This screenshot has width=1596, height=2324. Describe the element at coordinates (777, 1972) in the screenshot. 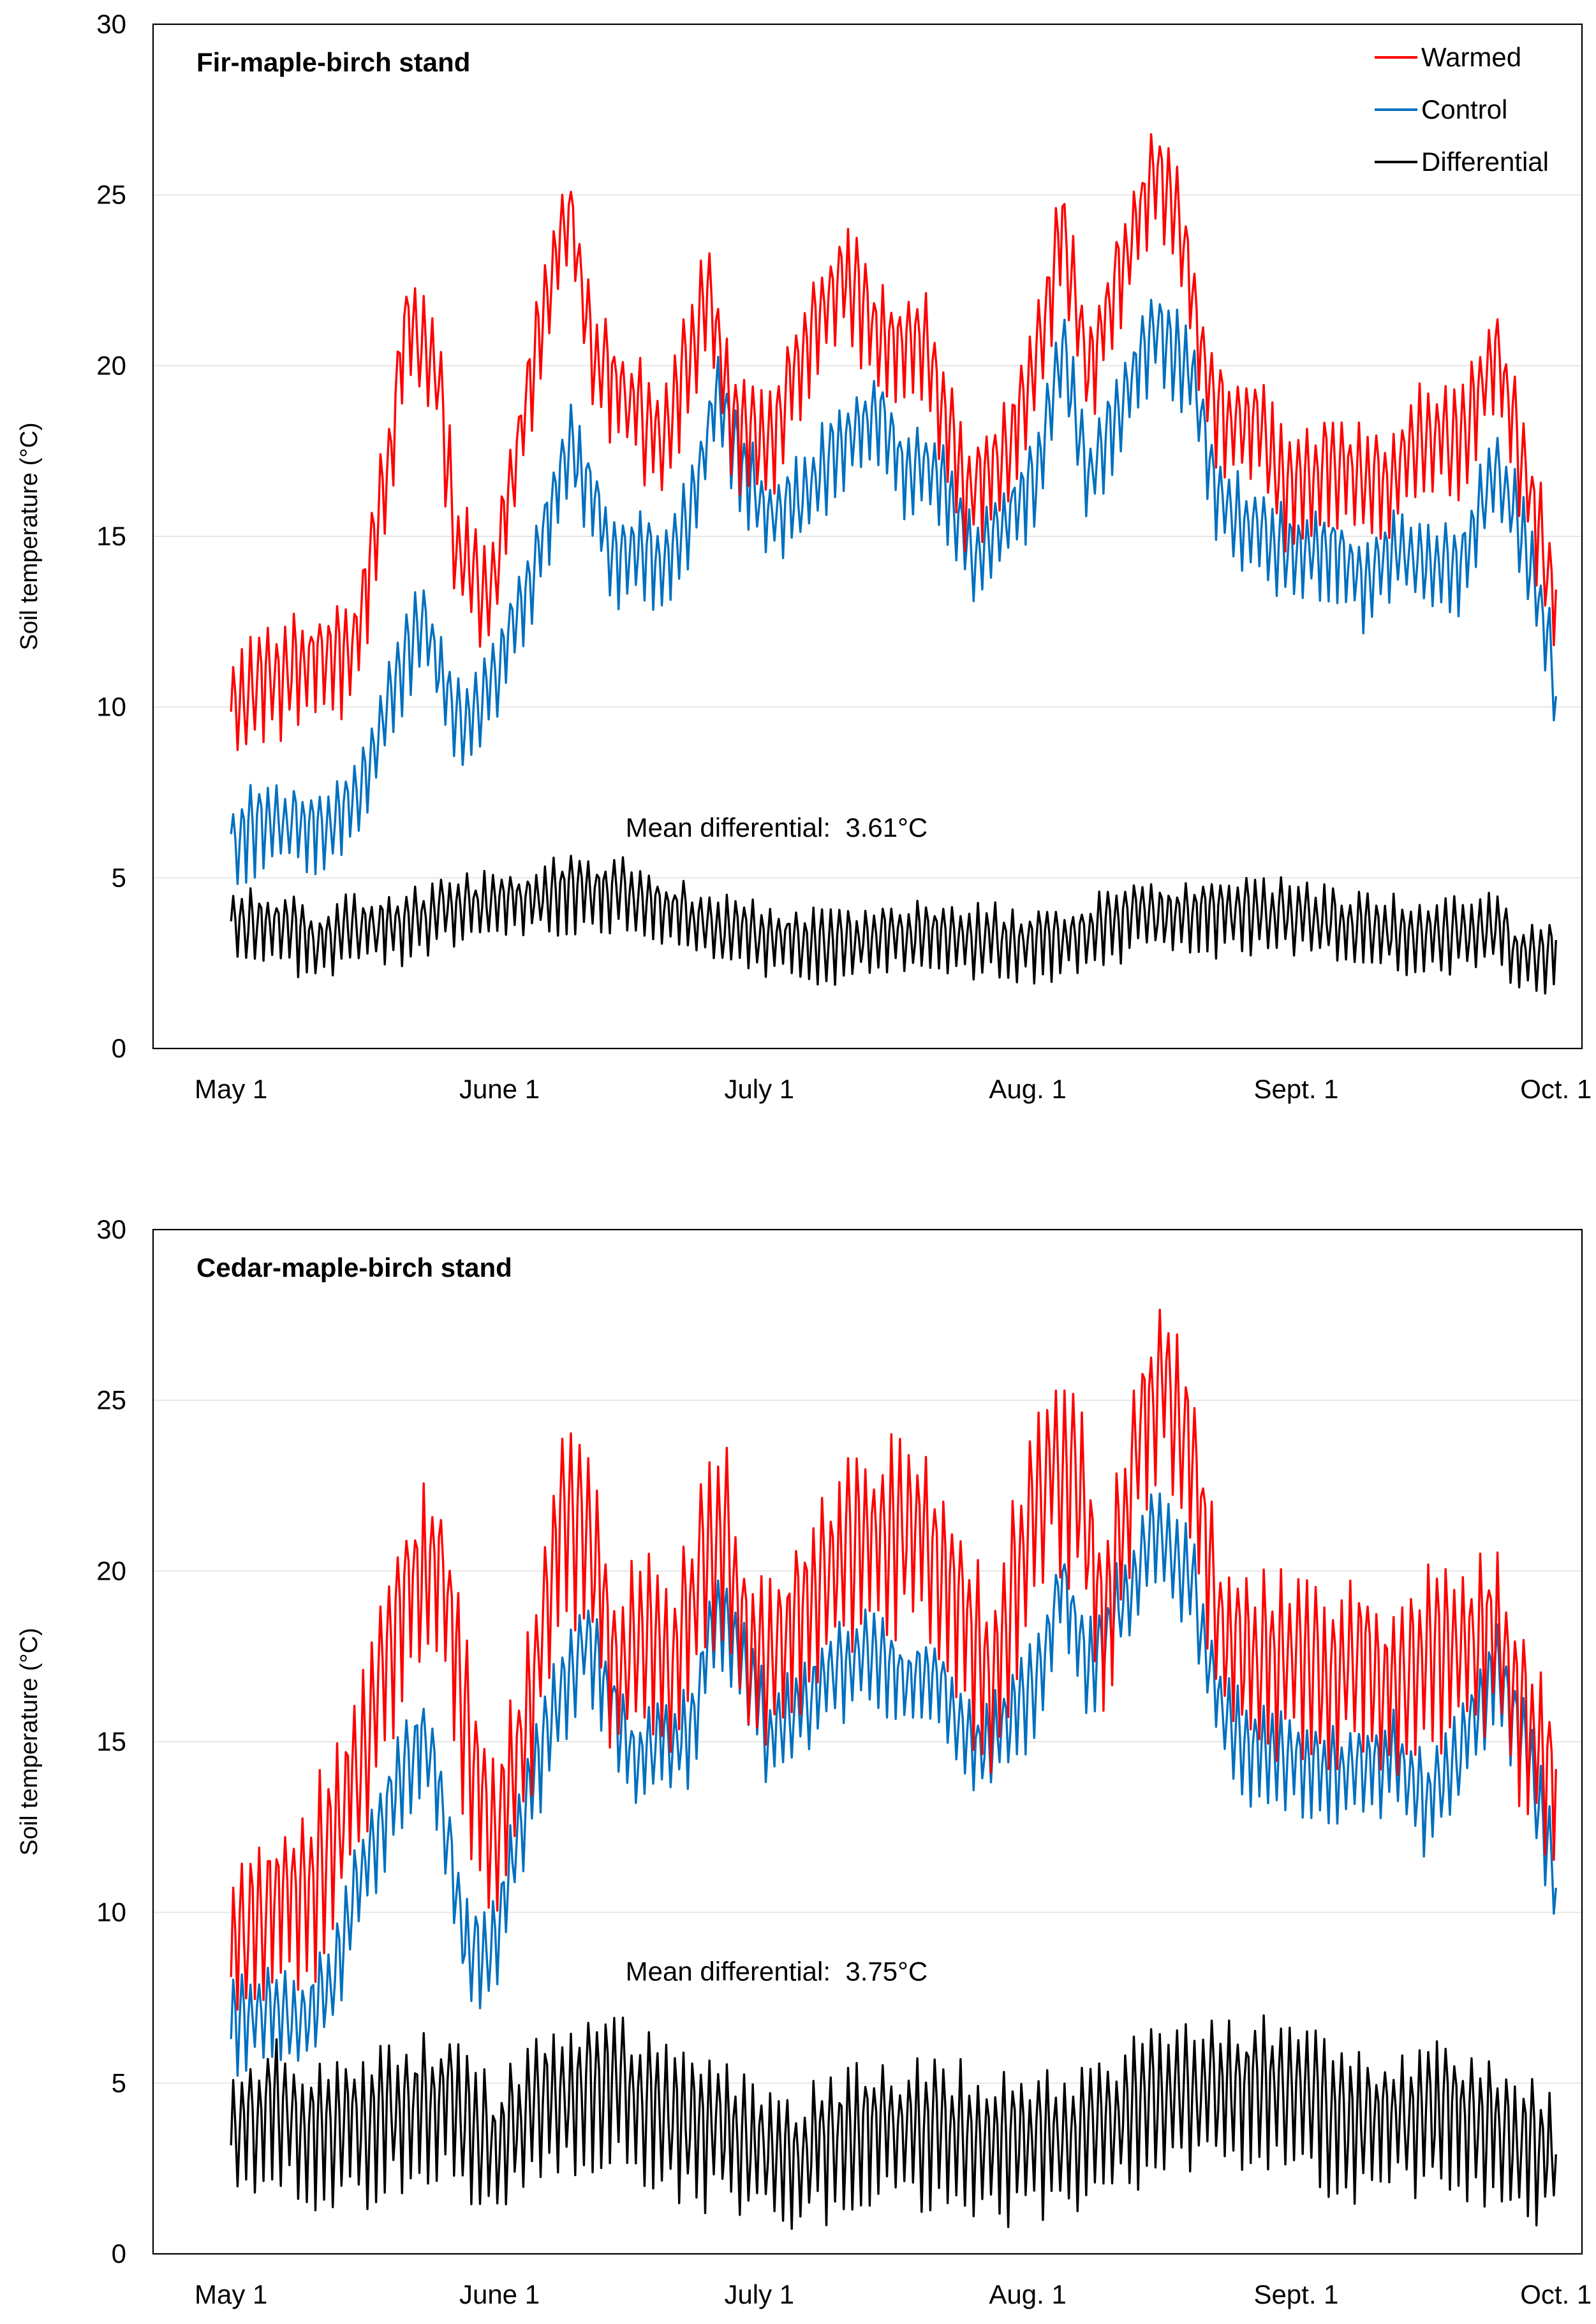

I see `mean-differential-annotation: Mean differential: 3.75°C` at that location.